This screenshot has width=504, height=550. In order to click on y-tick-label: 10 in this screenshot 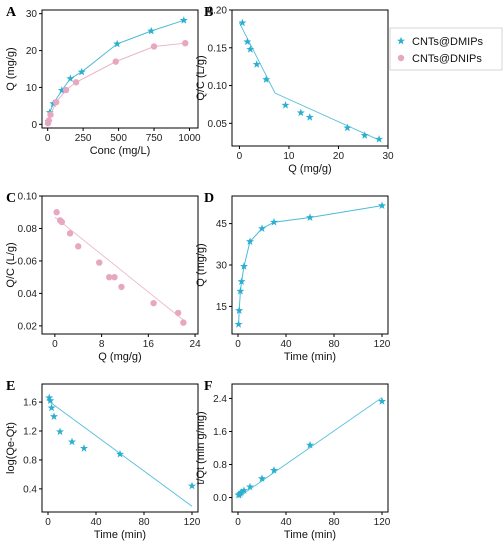, I will do `click(32, 88)`.